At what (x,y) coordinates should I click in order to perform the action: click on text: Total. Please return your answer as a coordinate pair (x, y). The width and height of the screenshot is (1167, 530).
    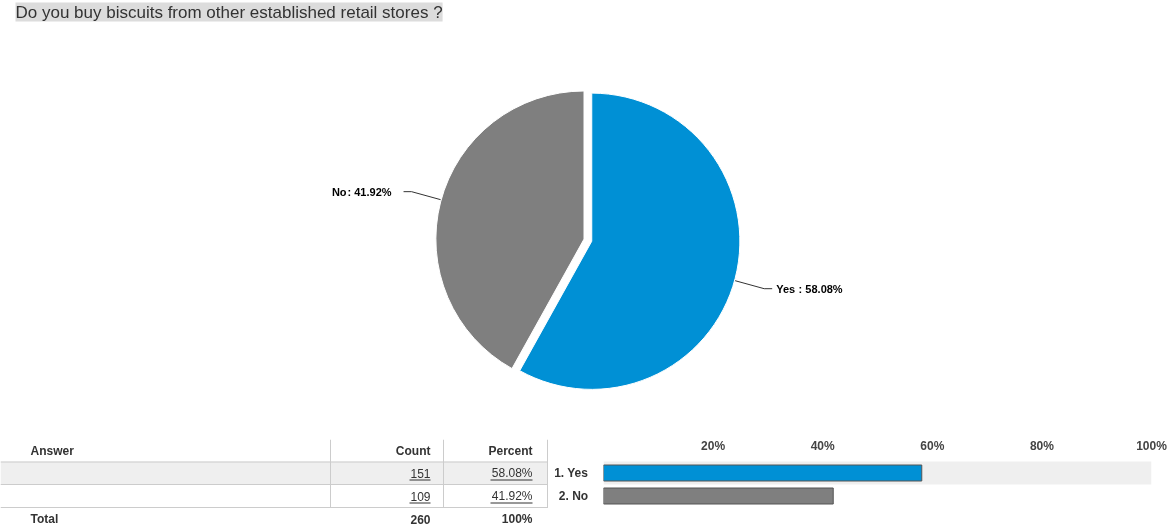
    Looking at the image, I should click on (44, 519).